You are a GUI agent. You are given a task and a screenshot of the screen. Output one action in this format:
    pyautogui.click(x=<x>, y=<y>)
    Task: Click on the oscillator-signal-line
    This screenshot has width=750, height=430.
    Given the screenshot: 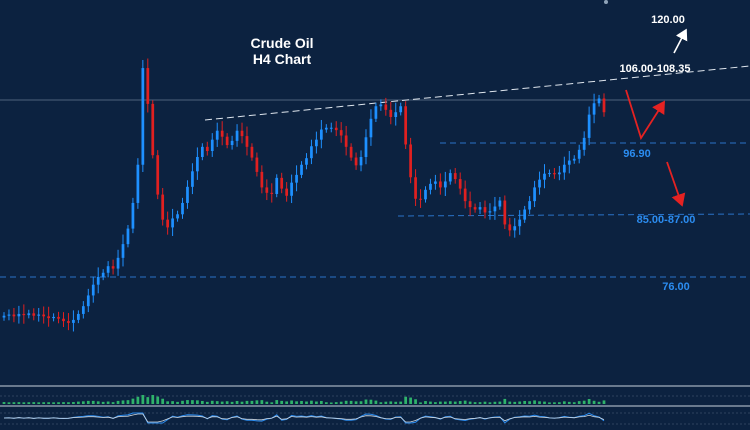 What is the action you would take?
    pyautogui.click(x=304, y=418)
    